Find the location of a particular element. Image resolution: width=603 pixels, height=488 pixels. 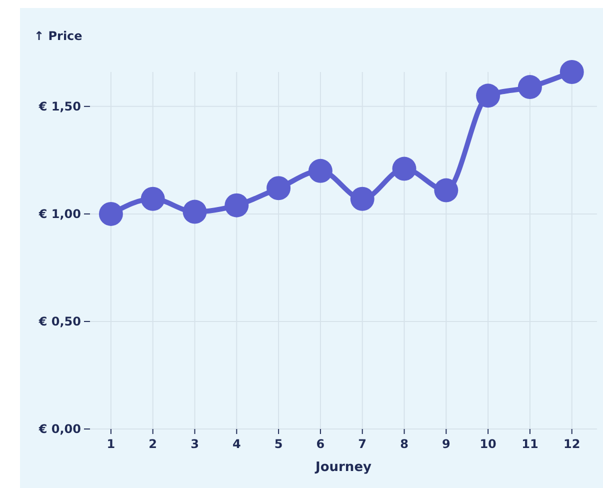

x-tick-label: 12 is located at coordinates (572, 444).